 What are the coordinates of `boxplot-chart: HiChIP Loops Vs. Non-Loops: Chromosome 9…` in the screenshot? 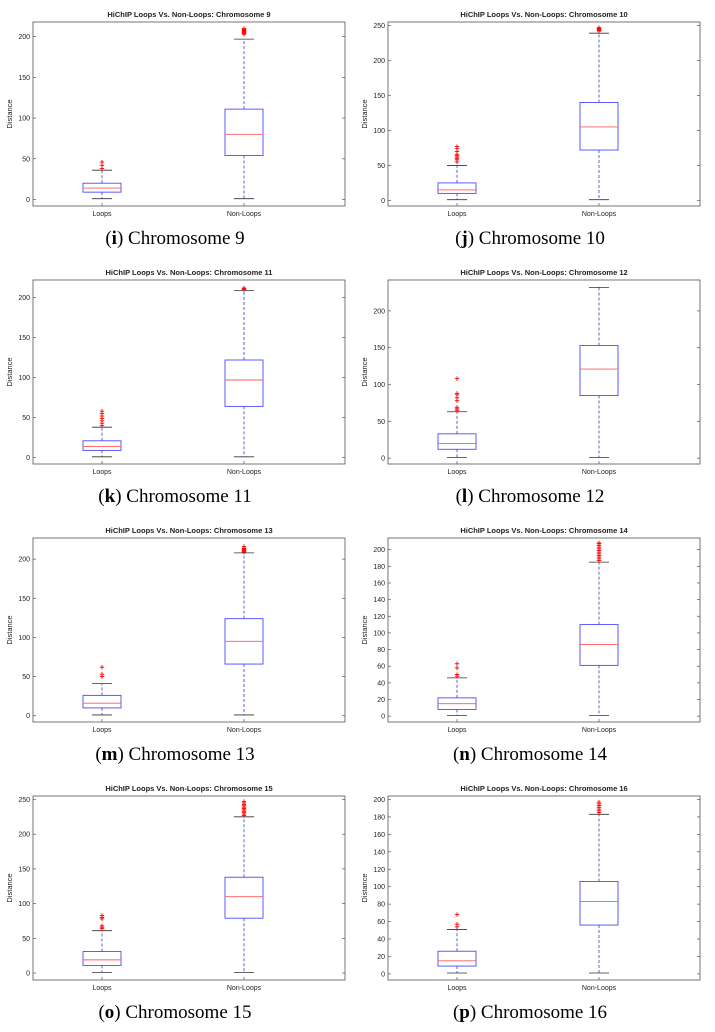 It's located at (175, 114).